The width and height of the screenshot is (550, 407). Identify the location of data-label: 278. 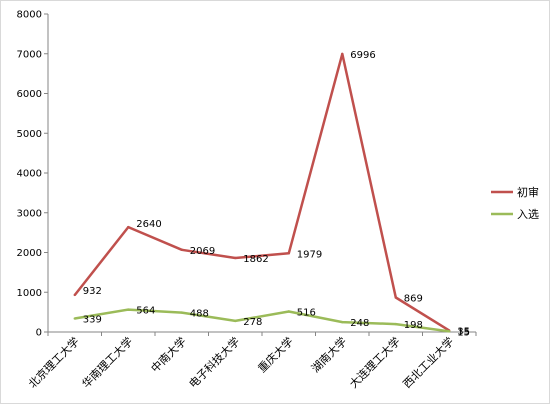
(252, 322).